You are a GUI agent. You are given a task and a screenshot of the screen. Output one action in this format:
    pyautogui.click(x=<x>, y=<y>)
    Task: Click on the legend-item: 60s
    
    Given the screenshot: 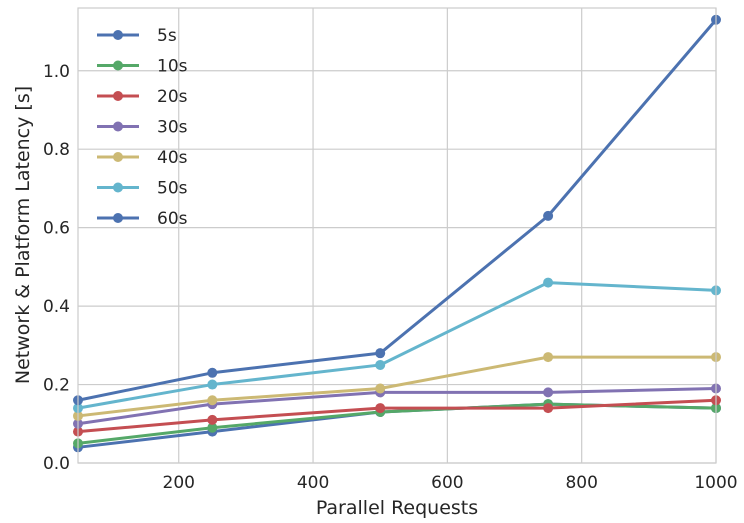 What is the action you would take?
    pyautogui.click(x=142, y=219)
    